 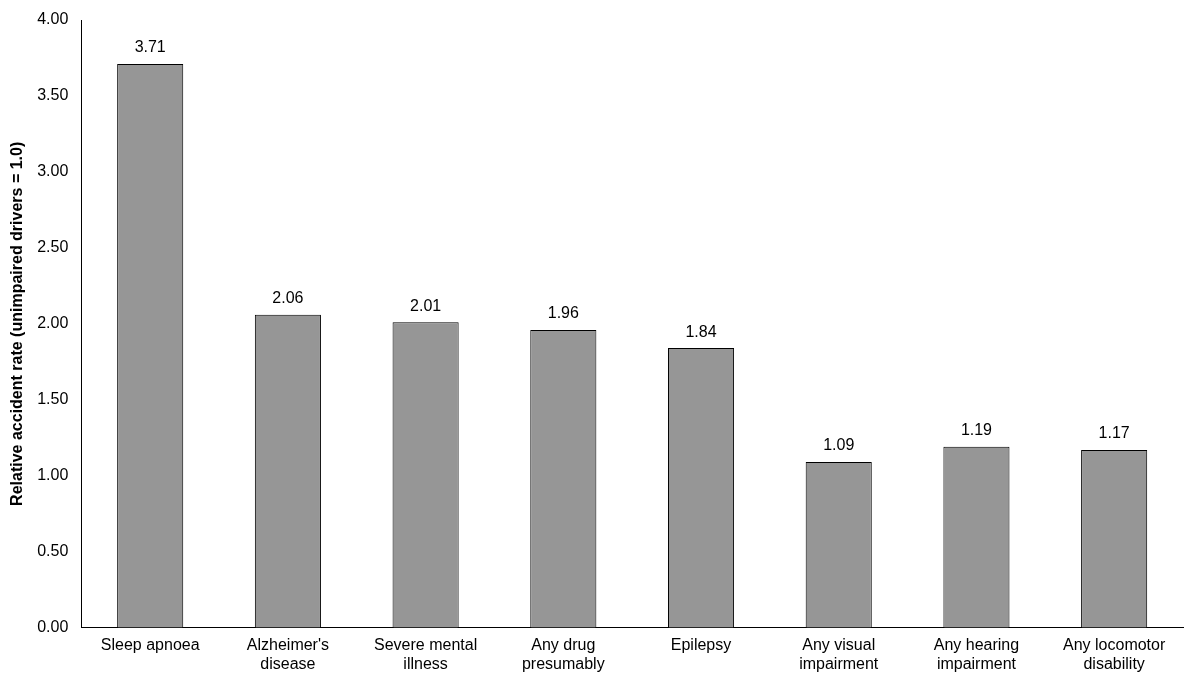 What do you see at coordinates (701, 331) in the screenshot?
I see `data-label: 1.84` at bounding box center [701, 331].